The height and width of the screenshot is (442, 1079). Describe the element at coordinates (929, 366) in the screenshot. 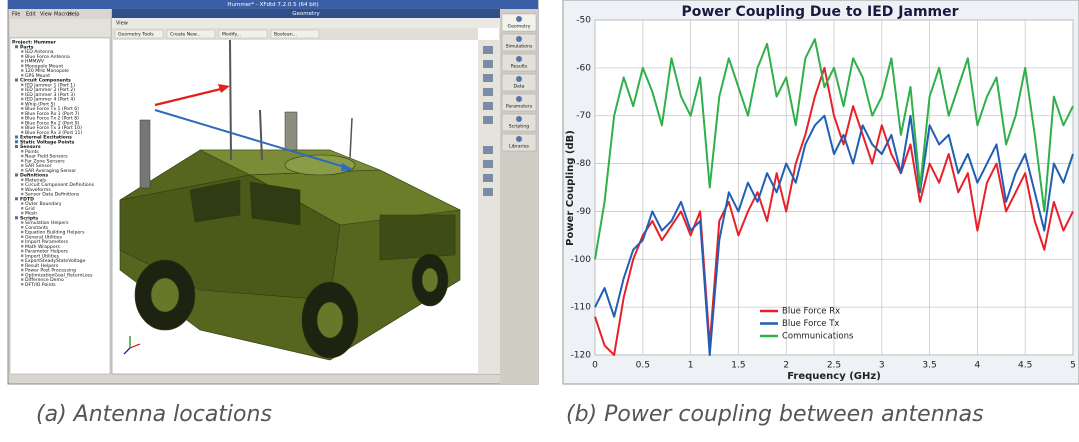

I see `x-tick-label: 3.5` at that location.